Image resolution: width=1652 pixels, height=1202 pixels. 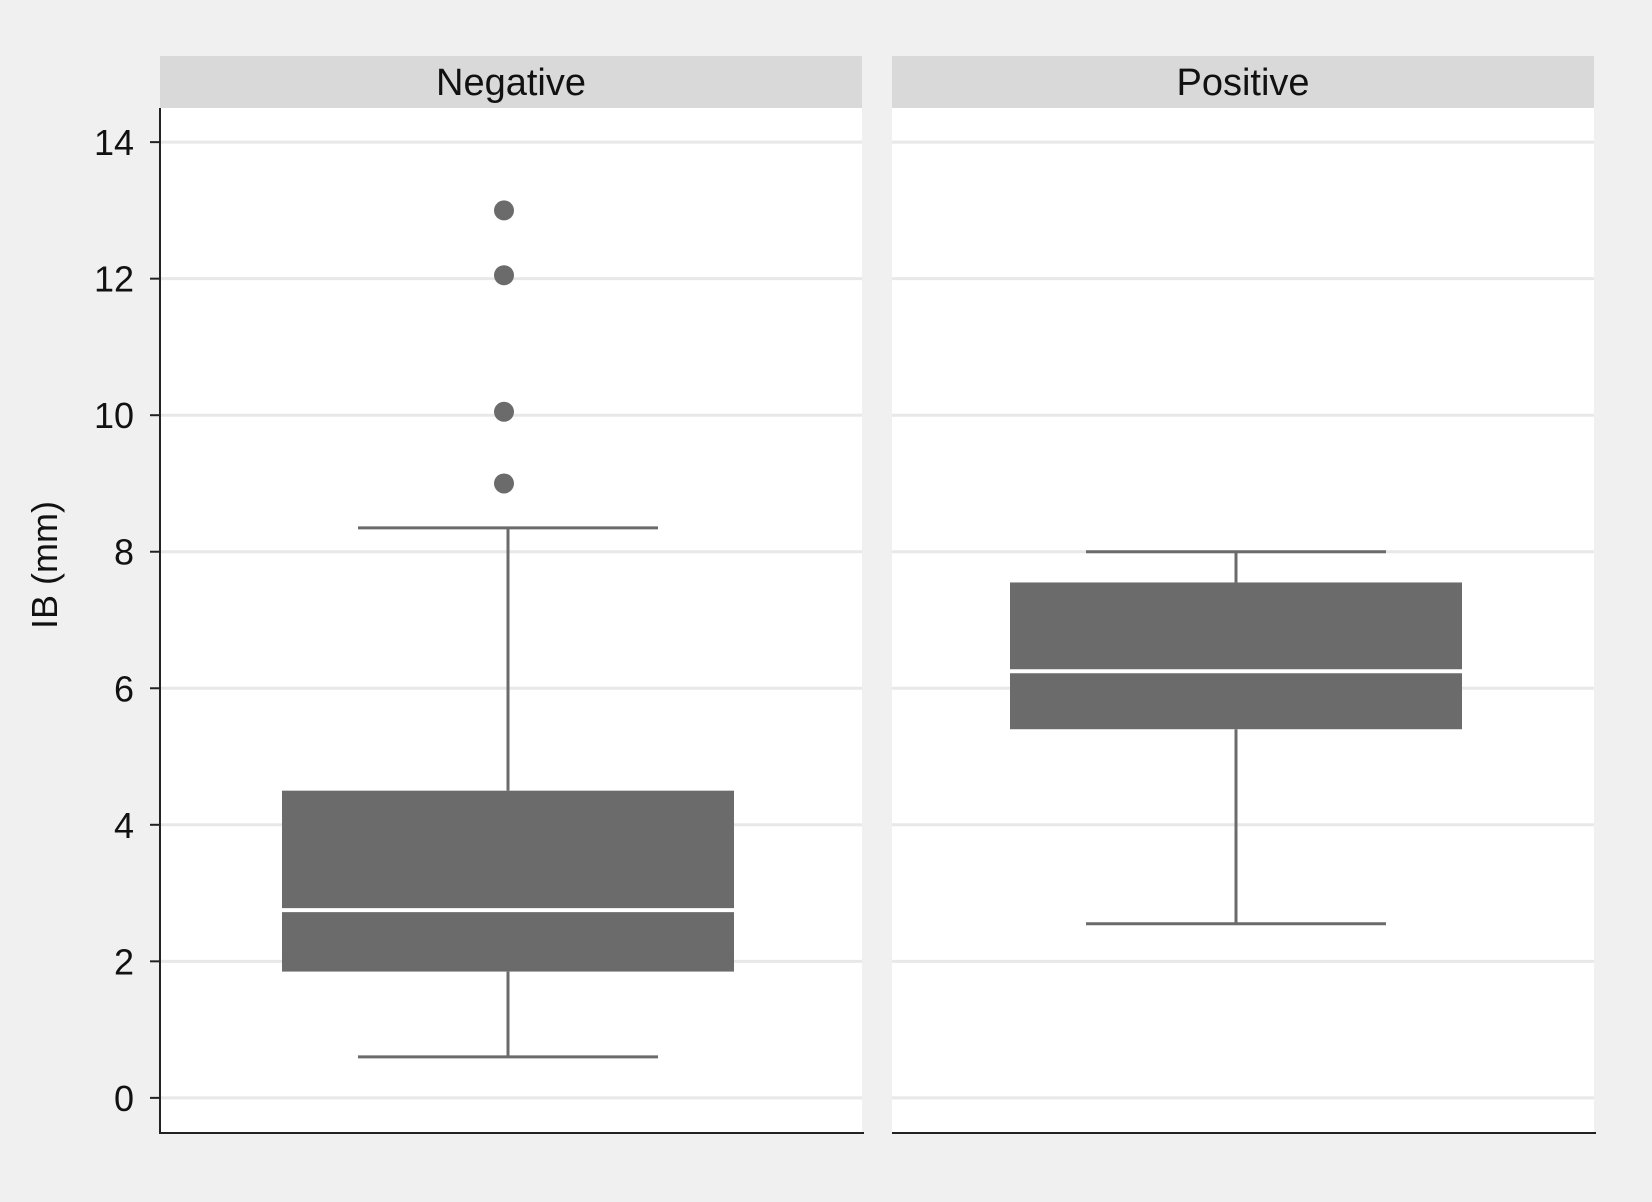 What do you see at coordinates (124, 552) in the screenshot?
I see `y-tick-label: 8` at bounding box center [124, 552].